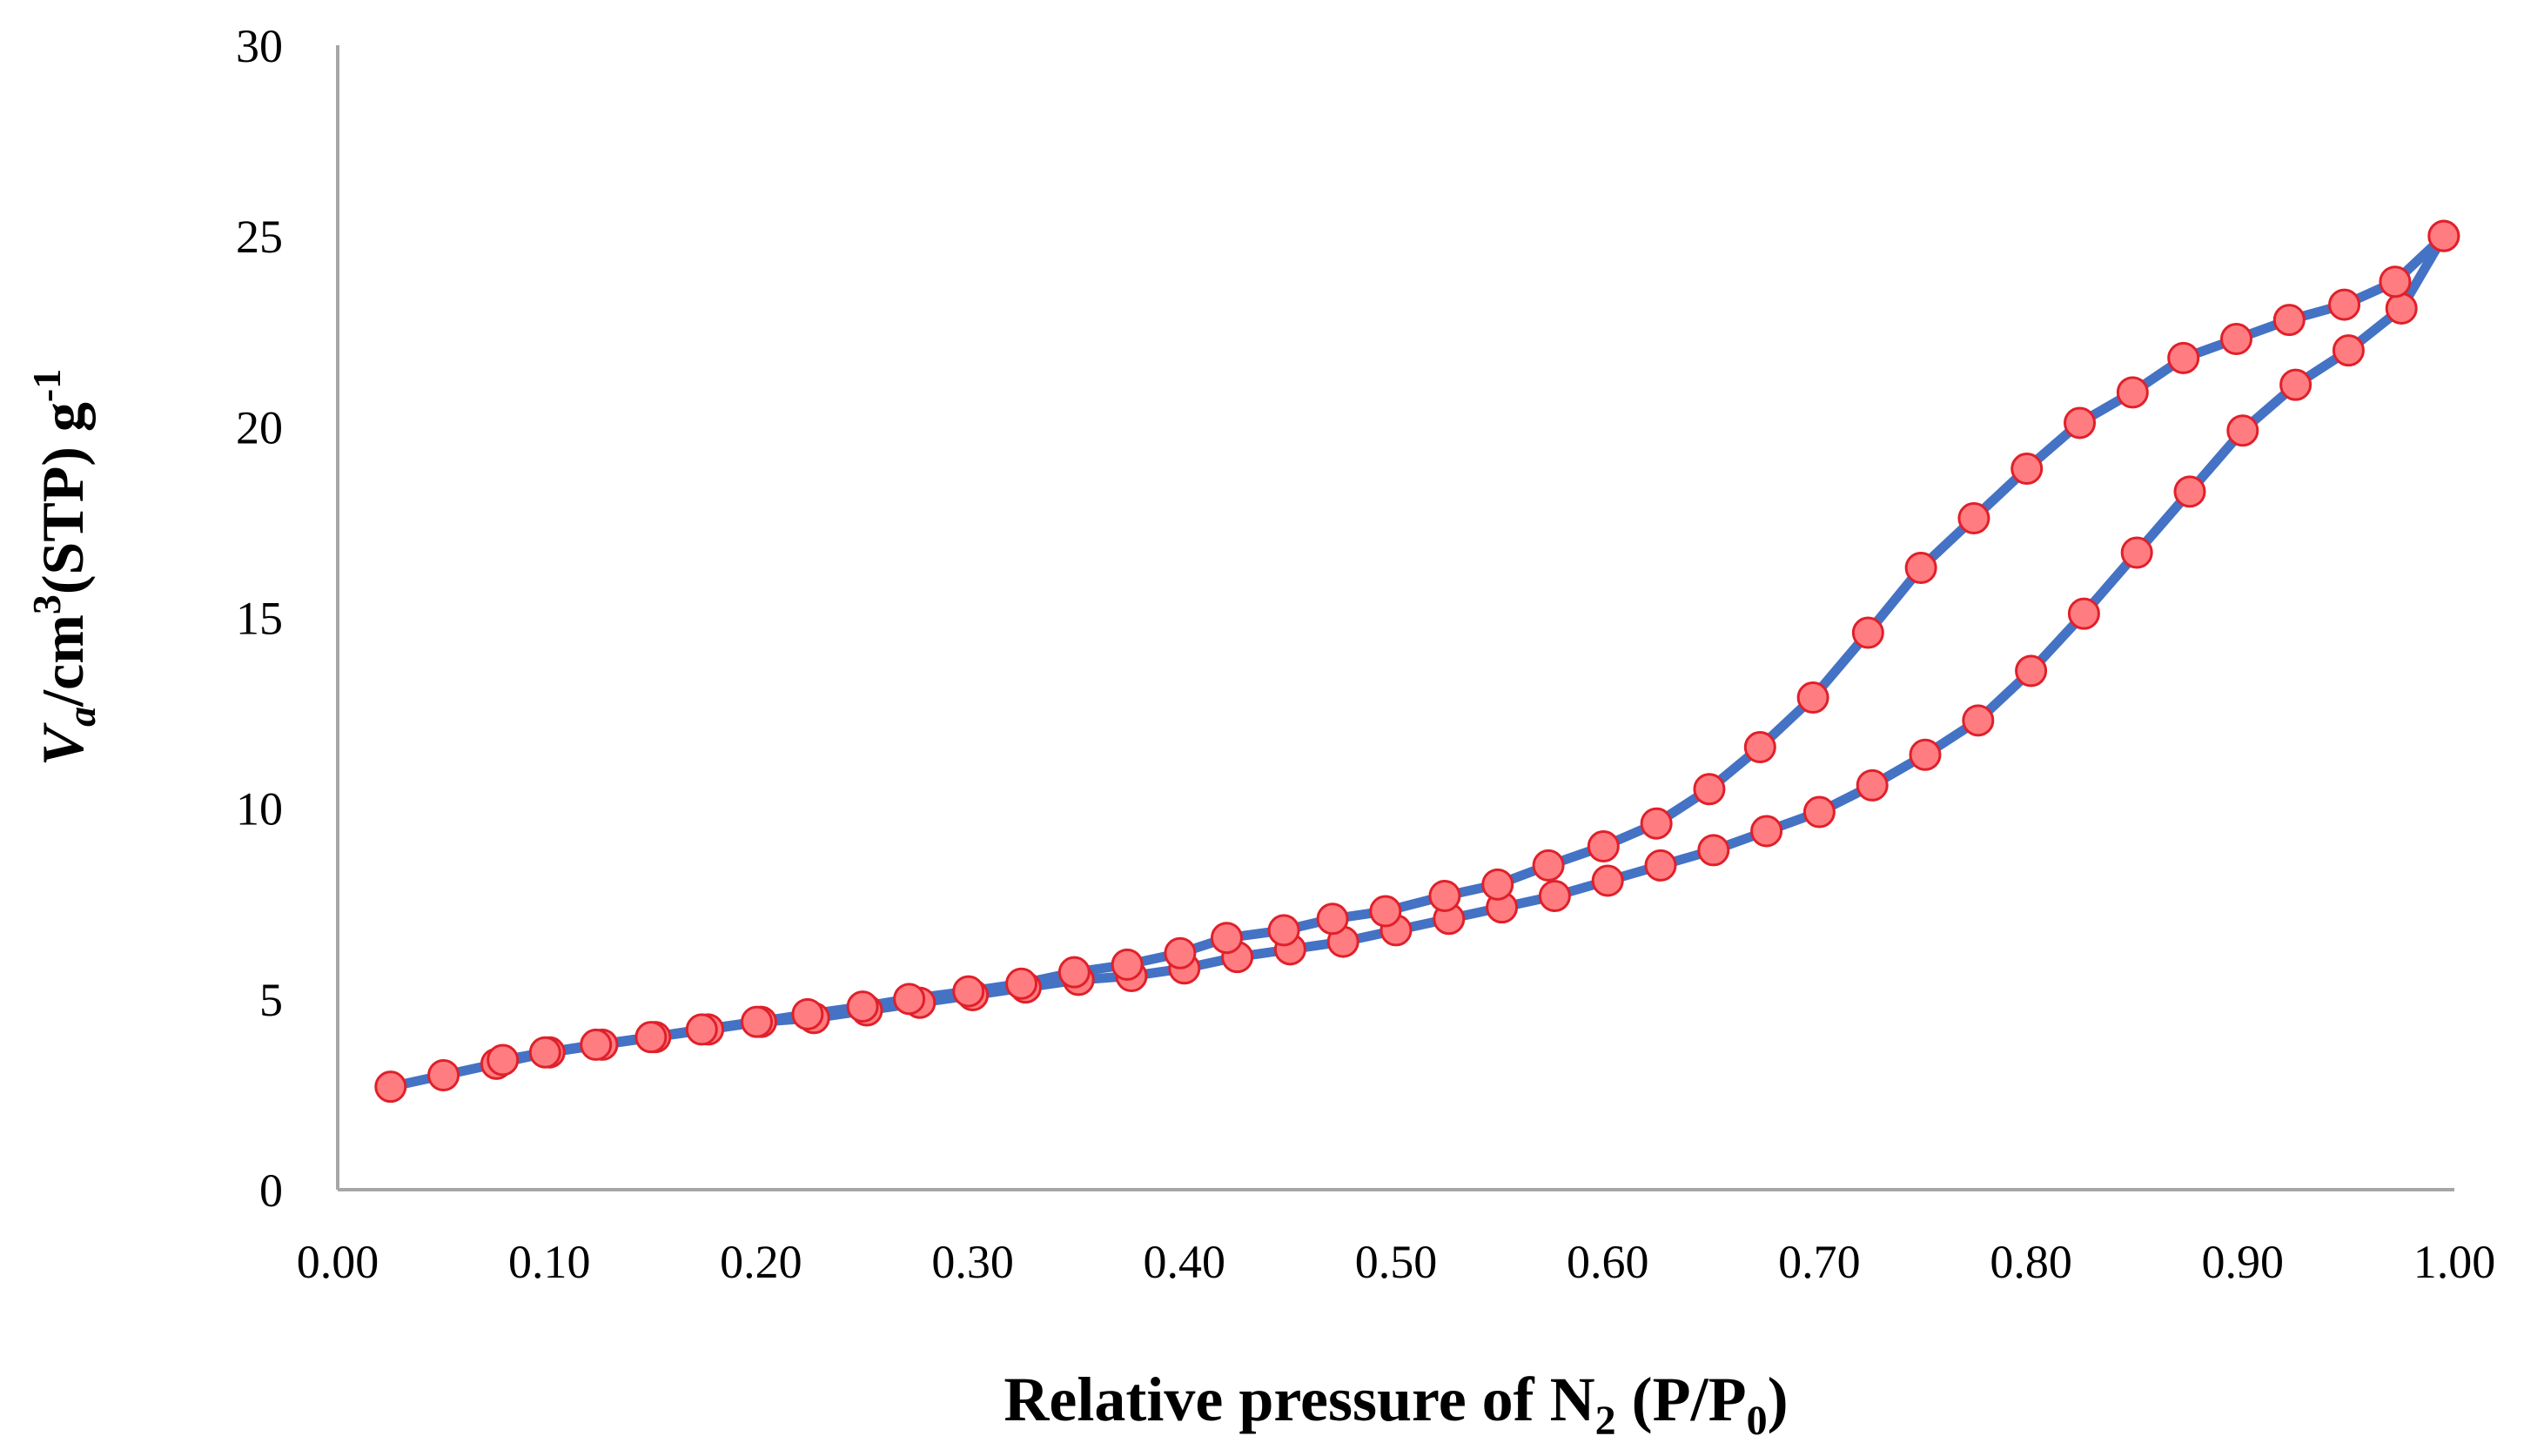 The height and width of the screenshot is (1456, 2524). What do you see at coordinates (1608, 1262) in the screenshot?
I see `x-tick-label: 0.60` at bounding box center [1608, 1262].